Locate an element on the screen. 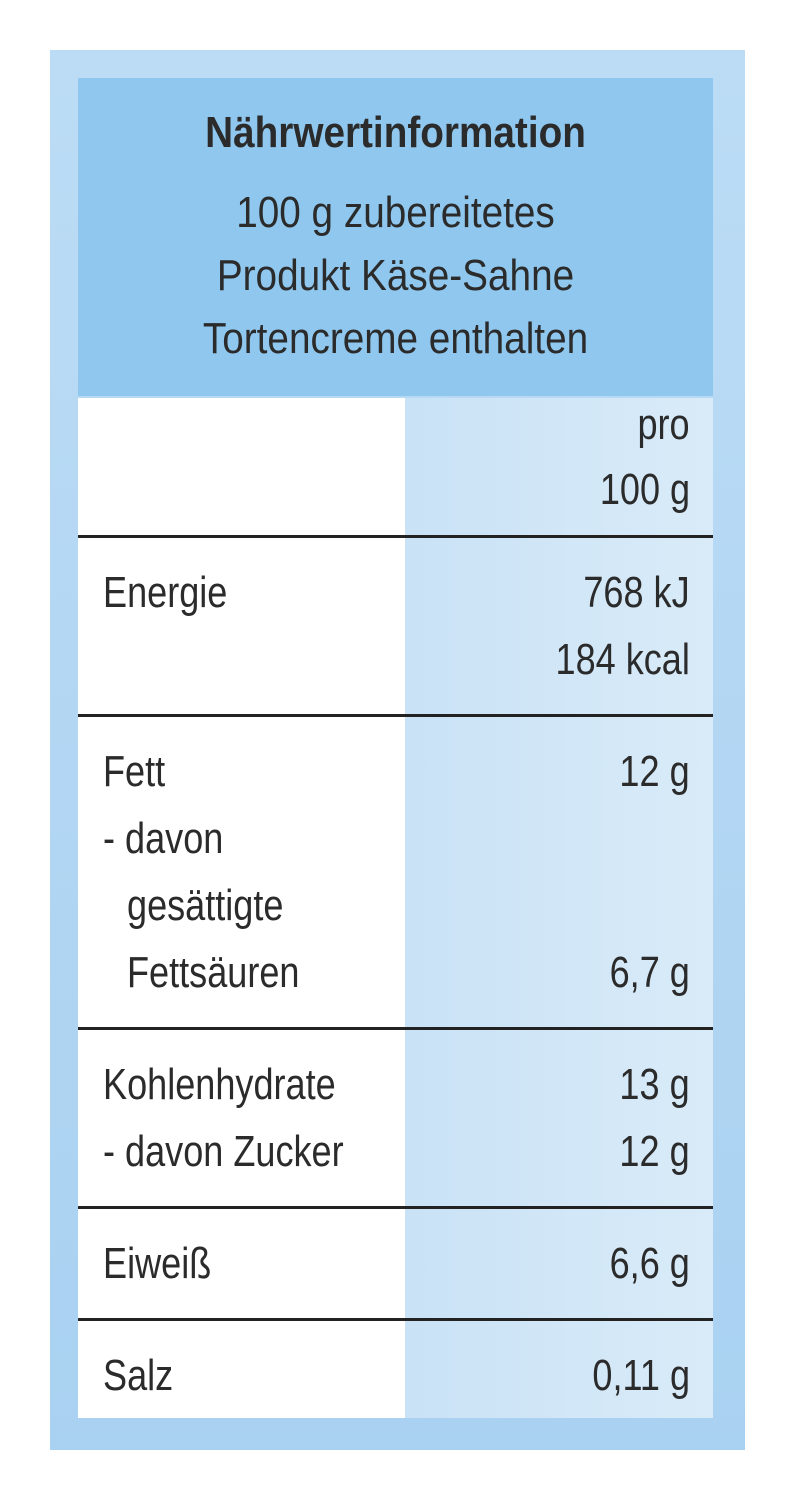  nutrient-label: gesättigte is located at coordinates (205, 905).